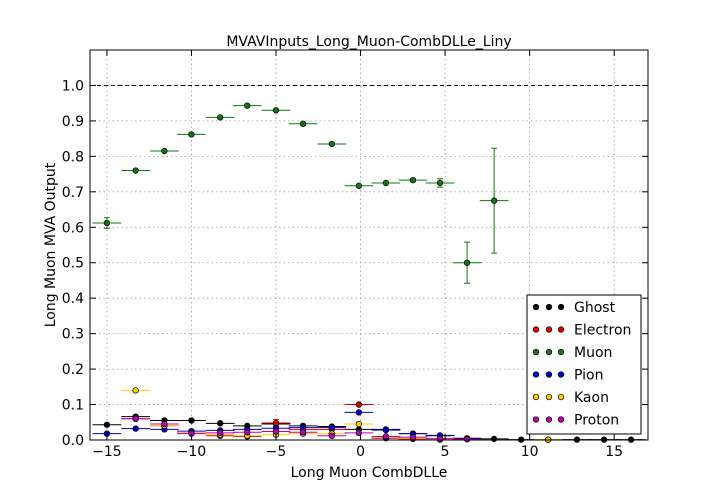 This screenshot has width=720, height=504. I want to click on legend-label-muon: Muon, so click(593, 353).